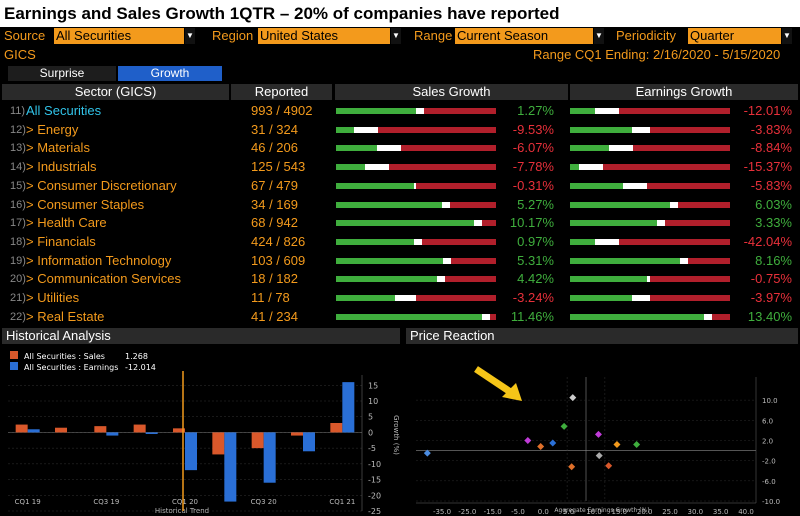 This screenshot has width=800, height=516. What do you see at coordinates (535, 110) in the screenshot?
I see `row-sales-growth: 1.27%` at bounding box center [535, 110].